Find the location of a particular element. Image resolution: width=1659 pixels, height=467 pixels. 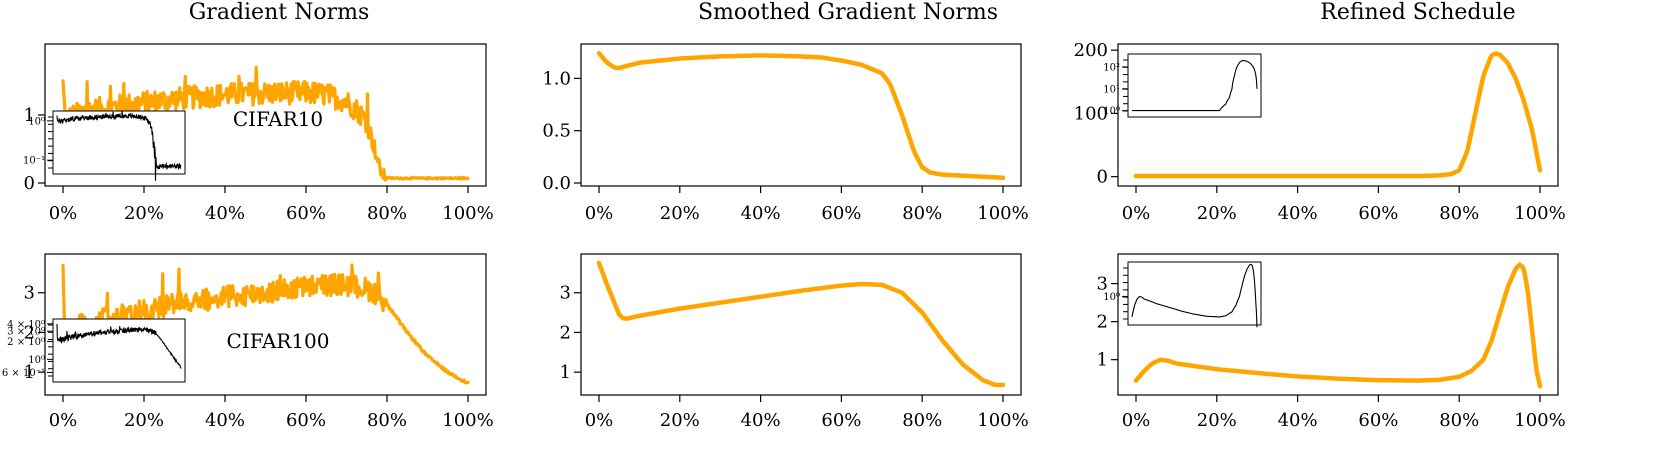

inset-tick-label: 10⁻¹ is located at coordinates (34, 161).